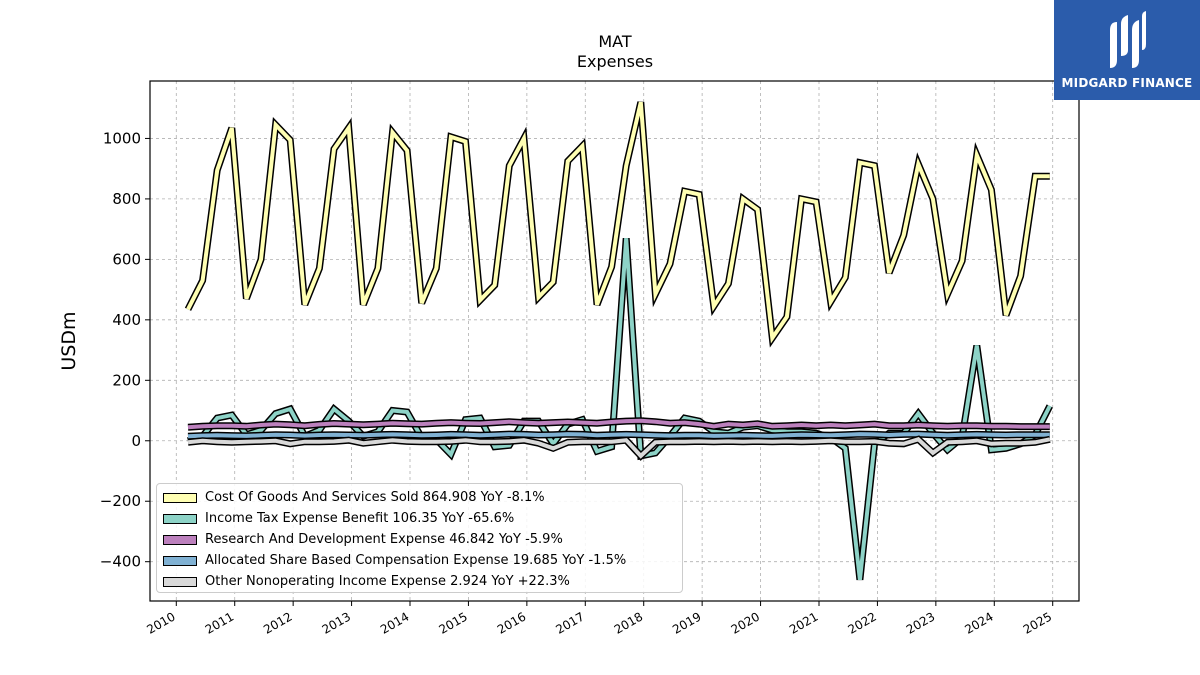 The height and width of the screenshot is (675, 1200). I want to click on y-tick-label: 1000, so click(122, 138).